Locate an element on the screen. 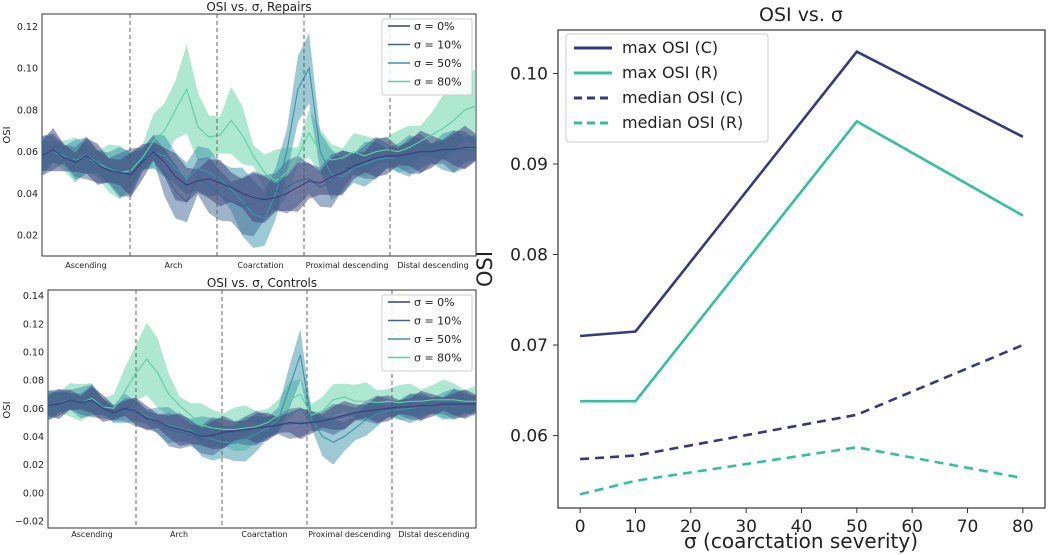 This screenshot has width=1052, height=555. controls-legend-label: σ = 0% is located at coordinates (434, 302).